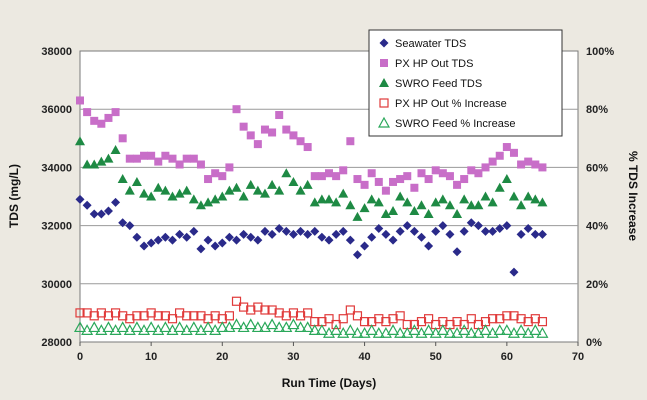 This screenshot has height=400, width=647. I want to click on y-tick-label: 28000, so click(56, 343).